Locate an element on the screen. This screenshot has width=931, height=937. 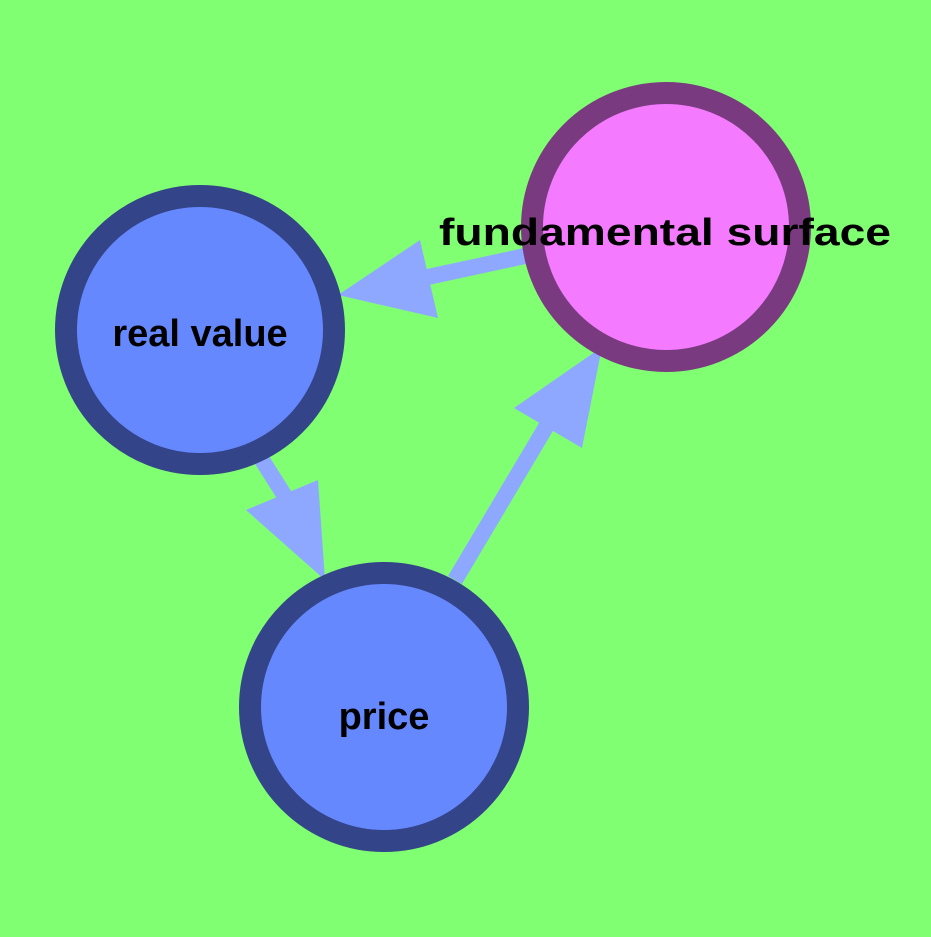
edge-fundamental-surface-to-real-value is located at coordinates (432, 279).